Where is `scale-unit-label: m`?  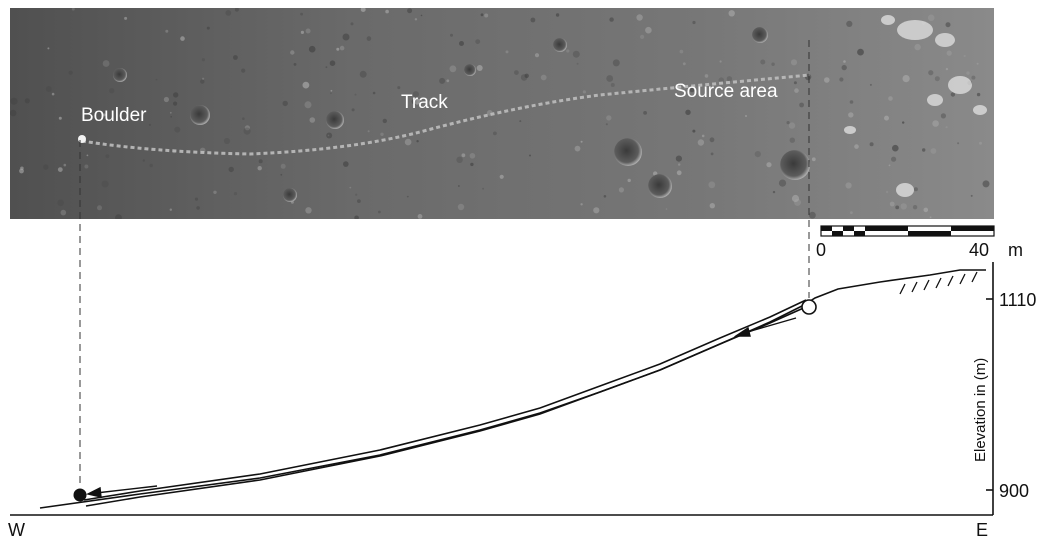 scale-unit-label: m is located at coordinates (1015, 250).